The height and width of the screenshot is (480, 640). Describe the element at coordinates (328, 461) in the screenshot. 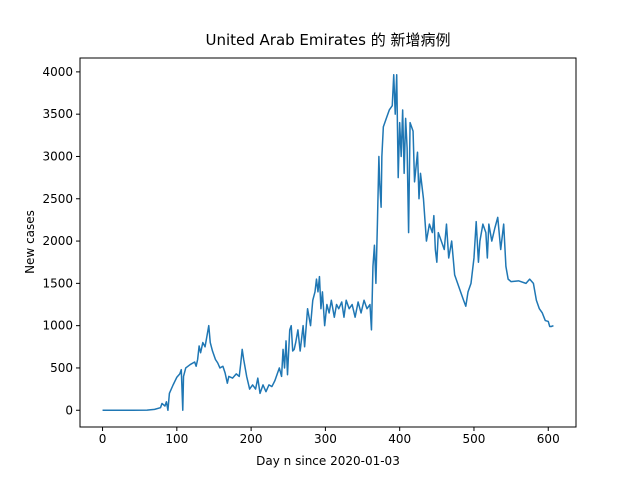

I see `x-axis-label: Day n since 2020-01-03` at that location.